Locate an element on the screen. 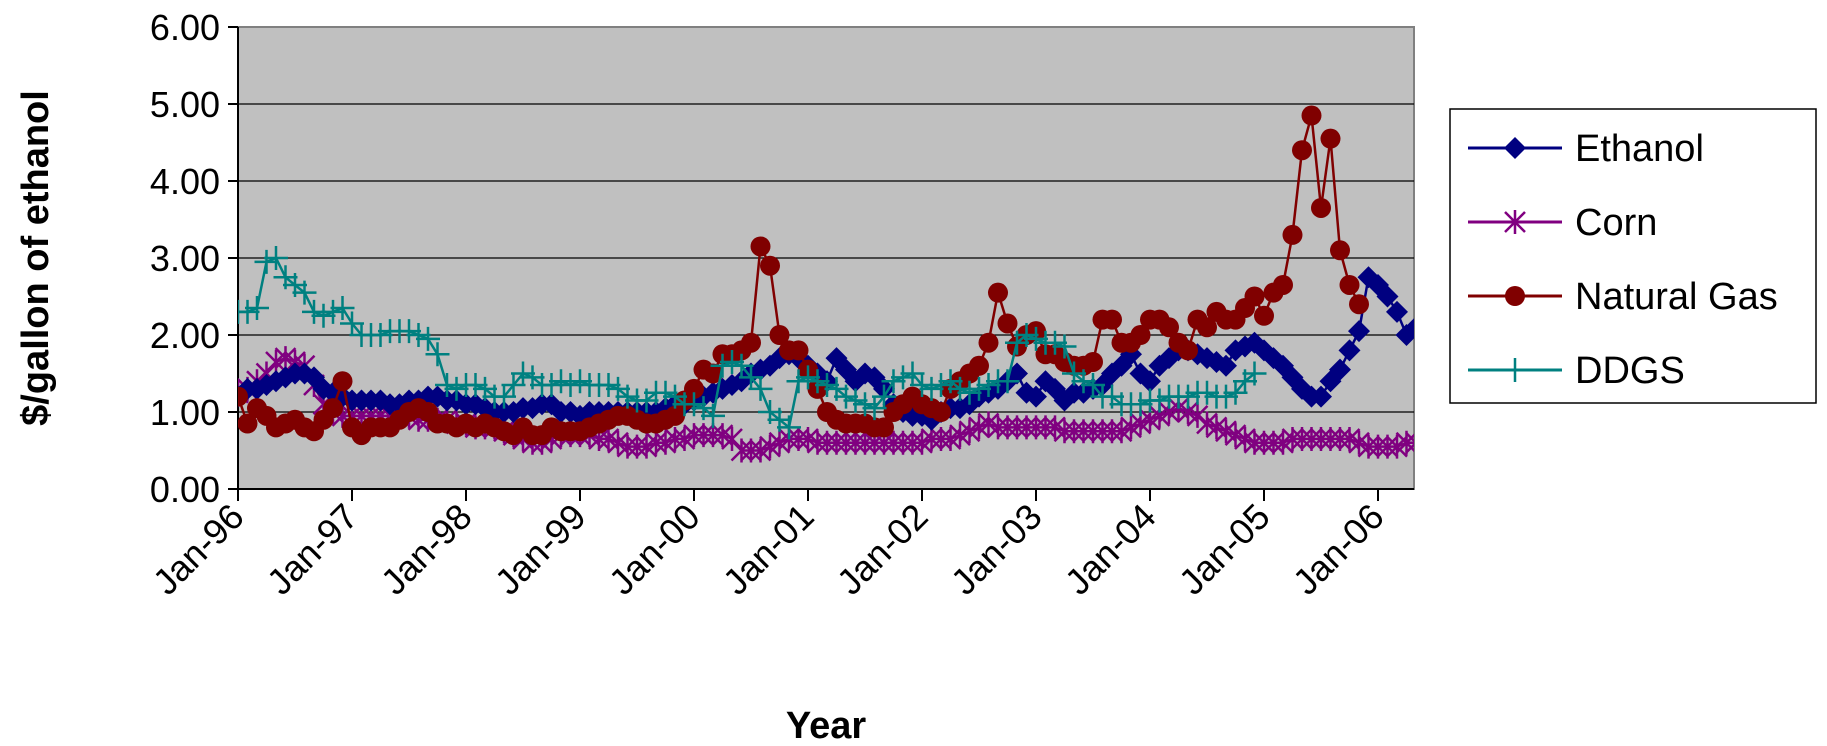 Image resolution: width=1827 pixels, height=746 pixels. series-ethanol is located at coordinates (842, 348).